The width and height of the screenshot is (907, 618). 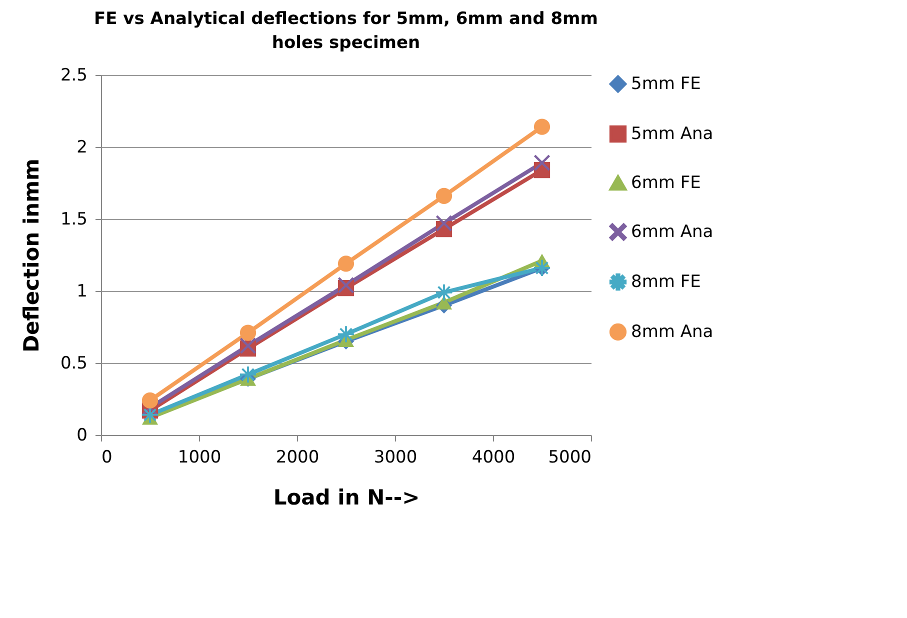 I want to click on x-tick-label: 4000, so click(x=494, y=458).